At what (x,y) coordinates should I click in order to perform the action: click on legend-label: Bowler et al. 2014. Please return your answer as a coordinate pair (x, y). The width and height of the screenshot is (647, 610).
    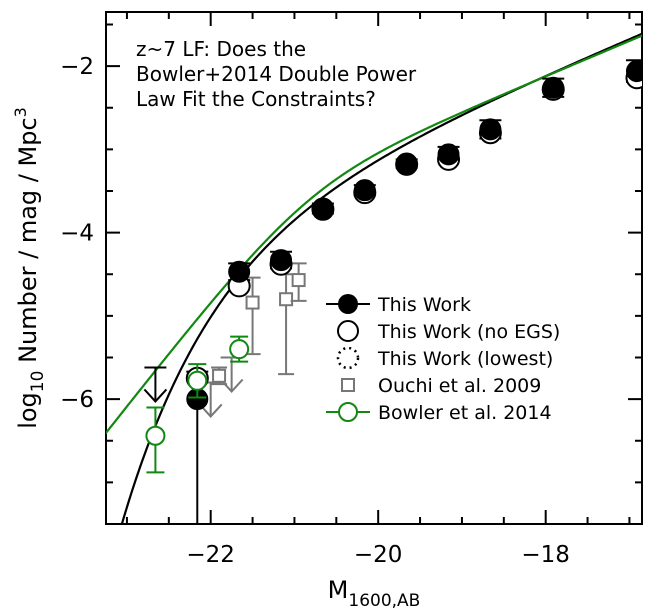
    Looking at the image, I should click on (465, 413).